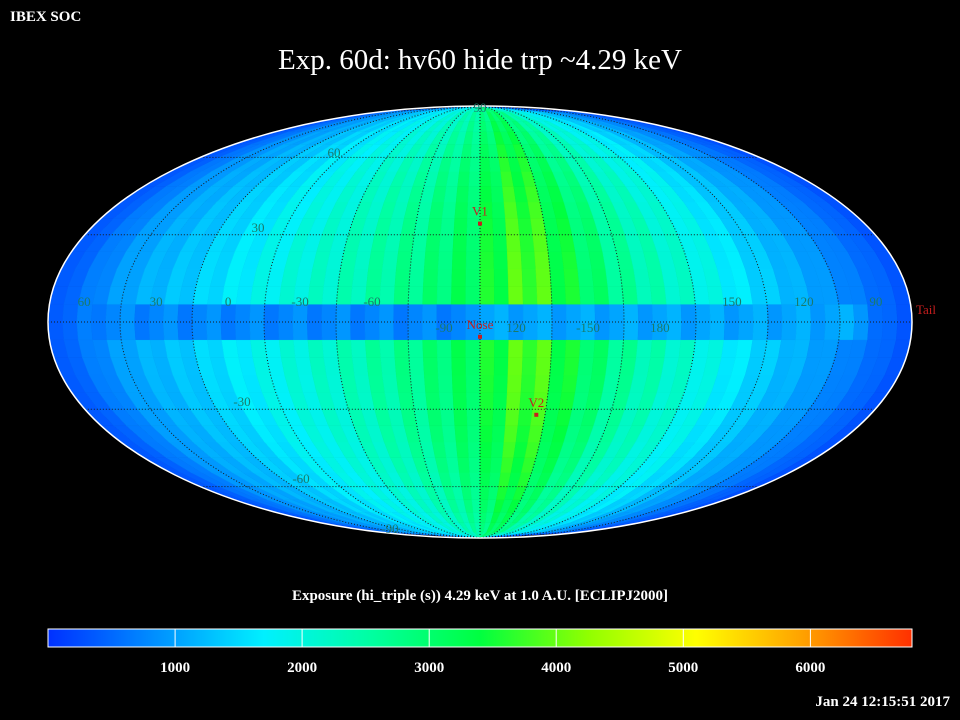  Describe the element at coordinates (588, 327) in the screenshot. I see `longitude-label: -150` at that location.